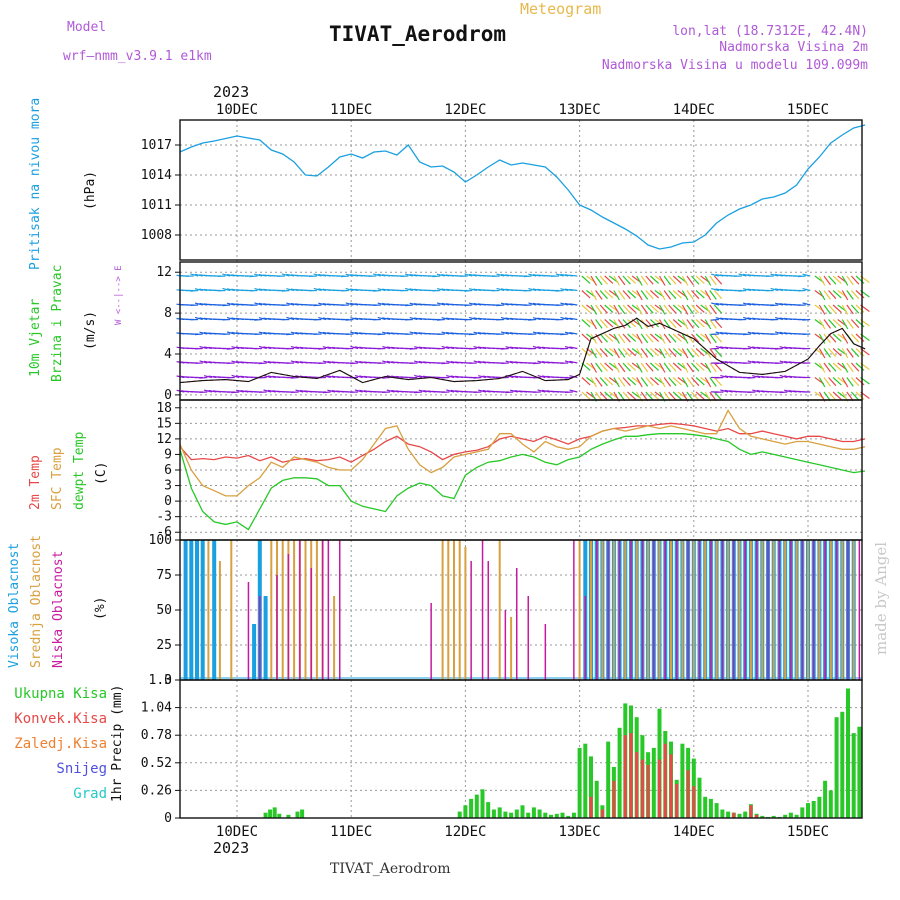  What do you see at coordinates (164, 423) in the screenshot?
I see `y-tick-label: 15` at bounding box center [164, 423].